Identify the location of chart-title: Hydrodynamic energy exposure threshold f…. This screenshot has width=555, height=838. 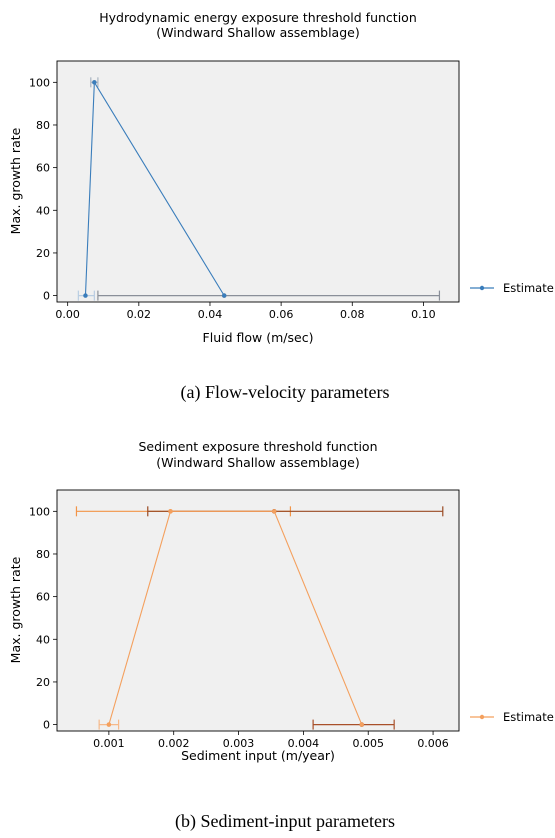
(258, 17).